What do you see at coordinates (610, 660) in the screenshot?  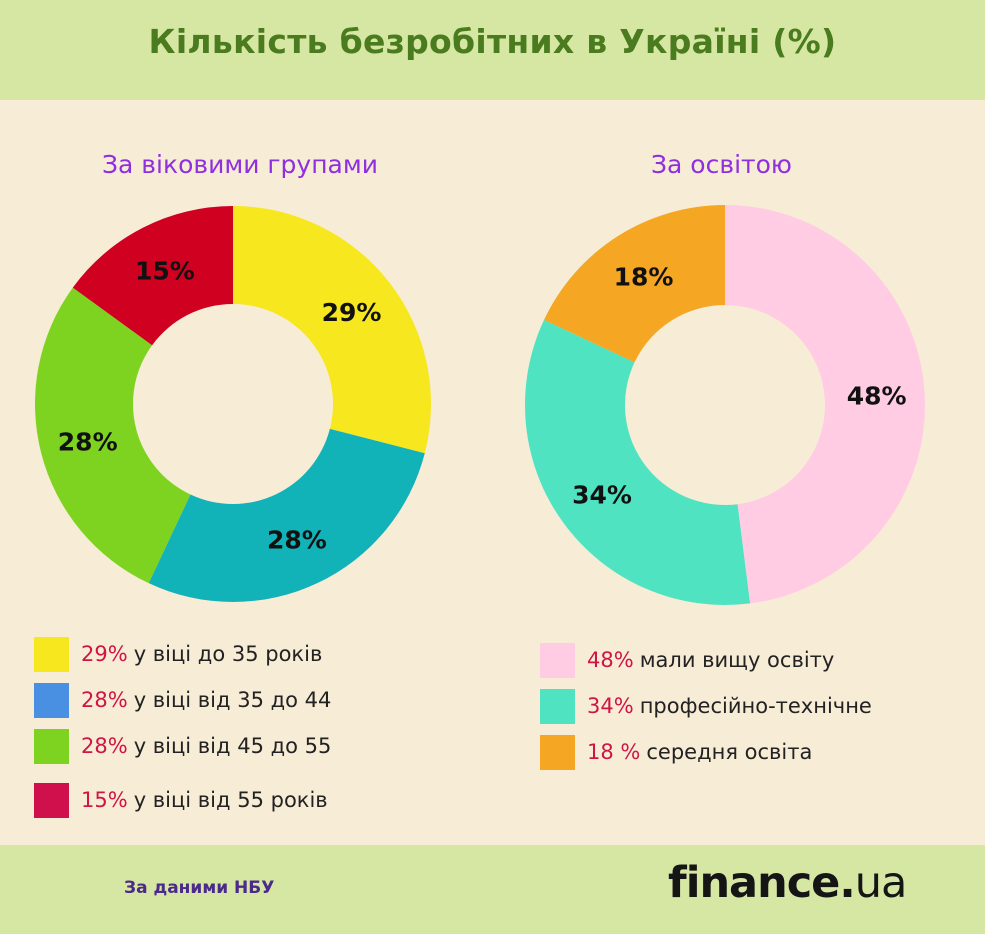 I see `legend-percent: 48%` at bounding box center [610, 660].